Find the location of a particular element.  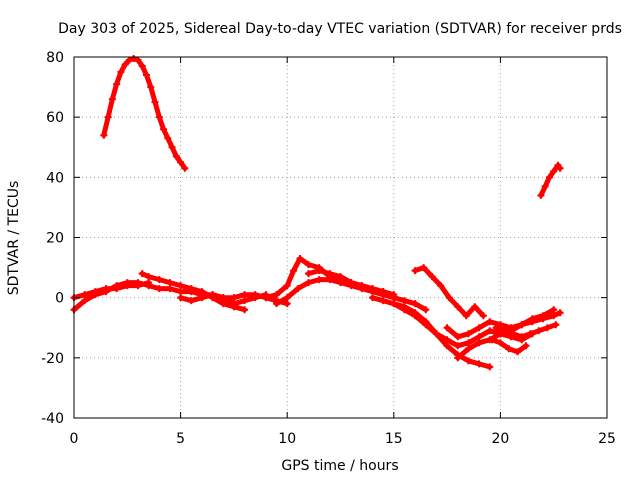

y-tick-label: 60 is located at coordinates (55, 118).